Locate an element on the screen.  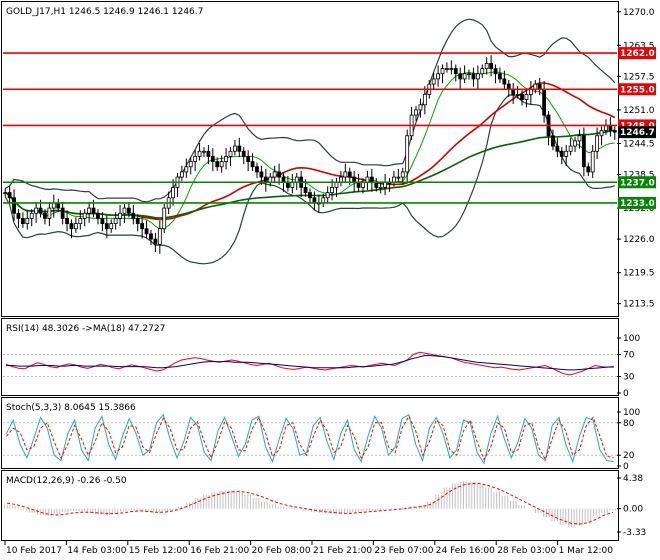
price-tick-label: 1263.5 is located at coordinates (639, 46).